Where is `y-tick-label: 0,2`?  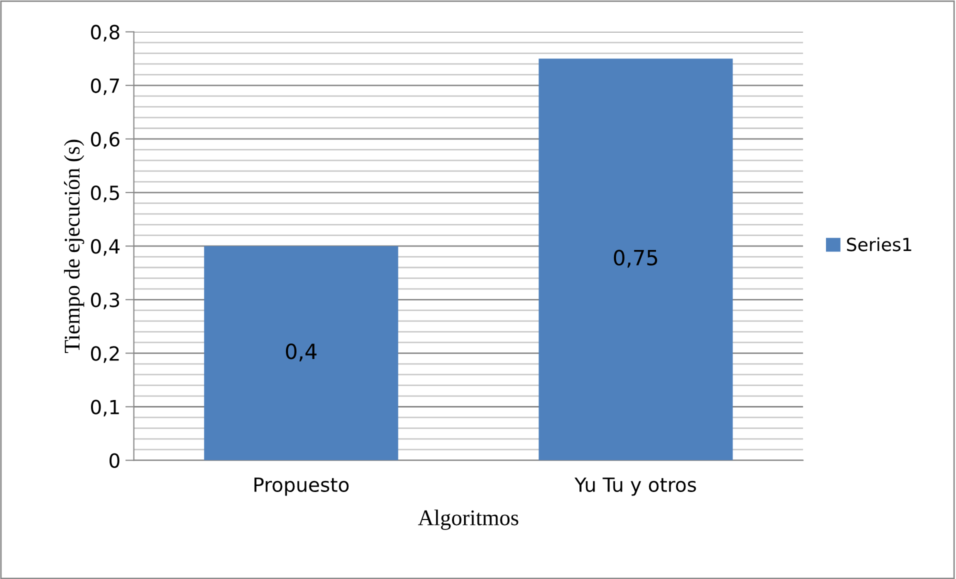
y-tick-label: 0,2 is located at coordinates (105, 354).